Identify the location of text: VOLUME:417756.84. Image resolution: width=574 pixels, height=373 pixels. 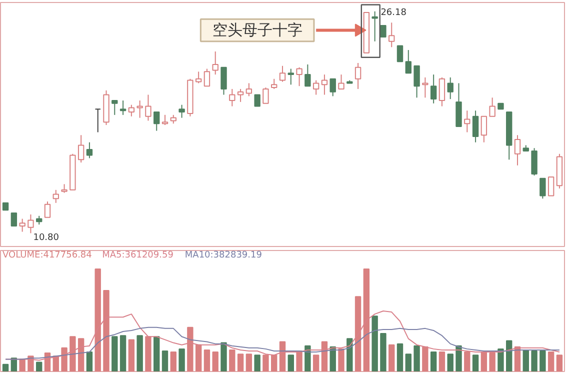
(47, 255).